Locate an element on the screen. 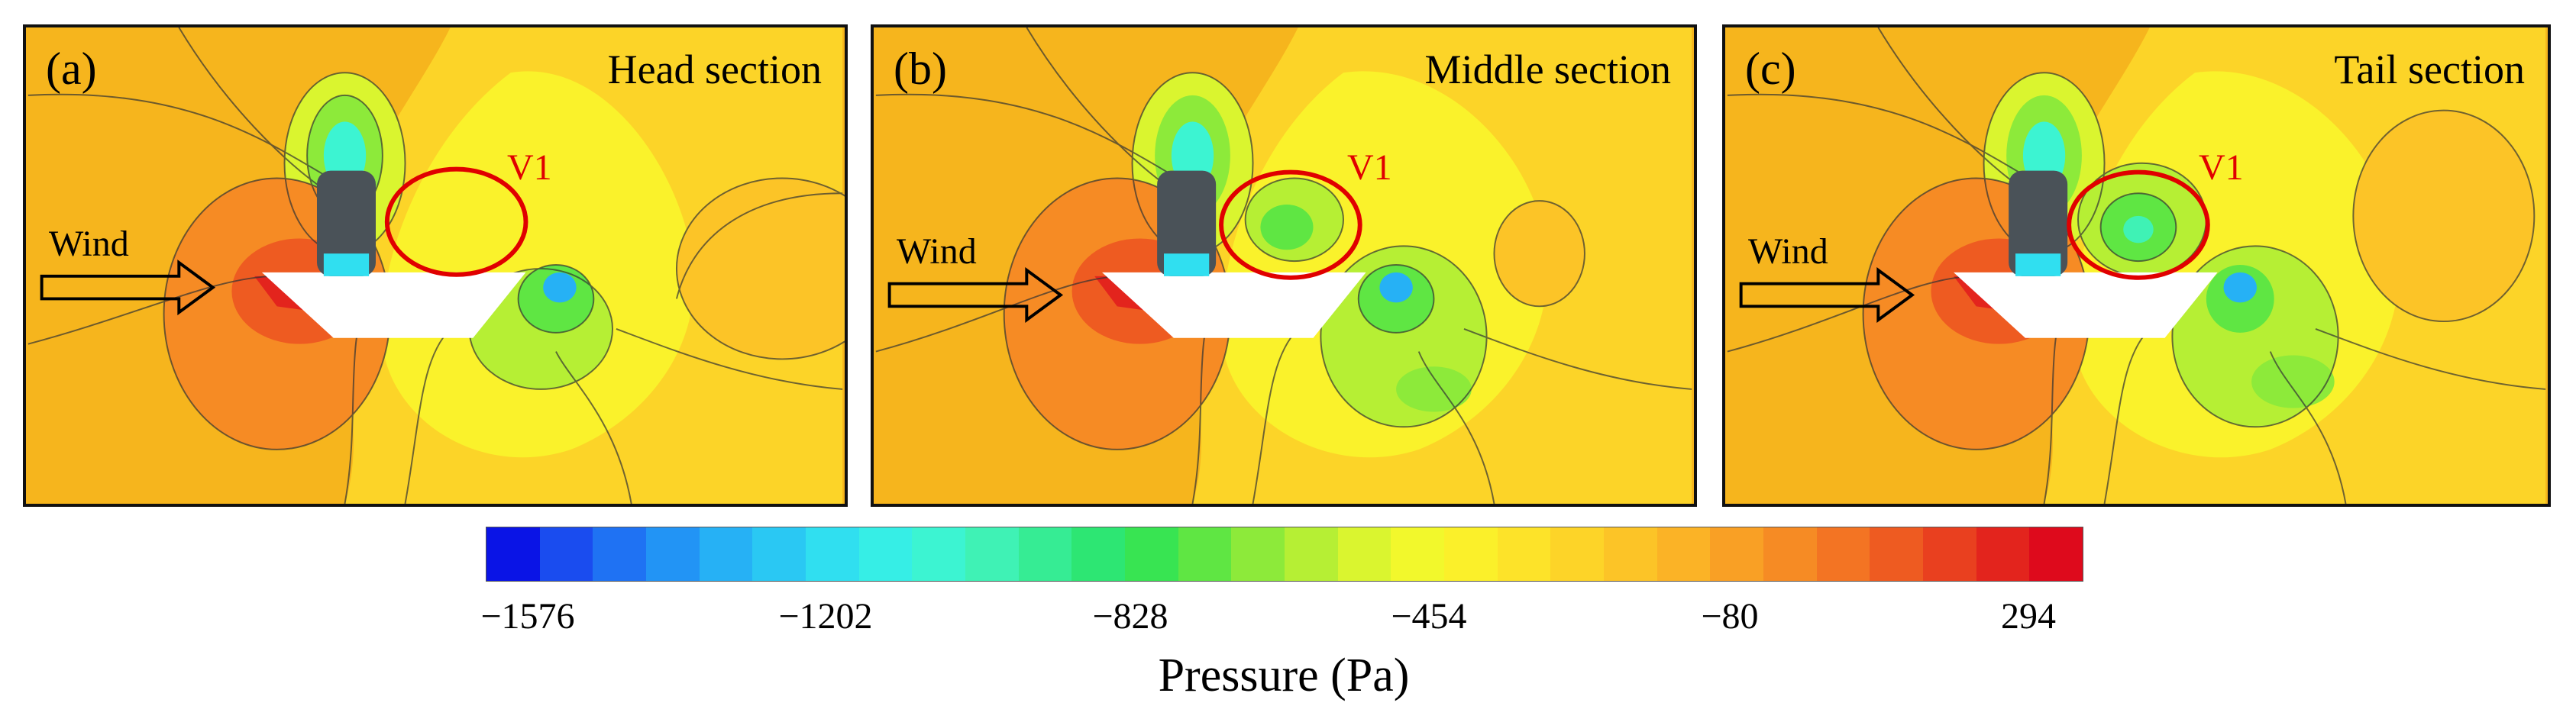  panel-label: (a) is located at coordinates (71, 69).